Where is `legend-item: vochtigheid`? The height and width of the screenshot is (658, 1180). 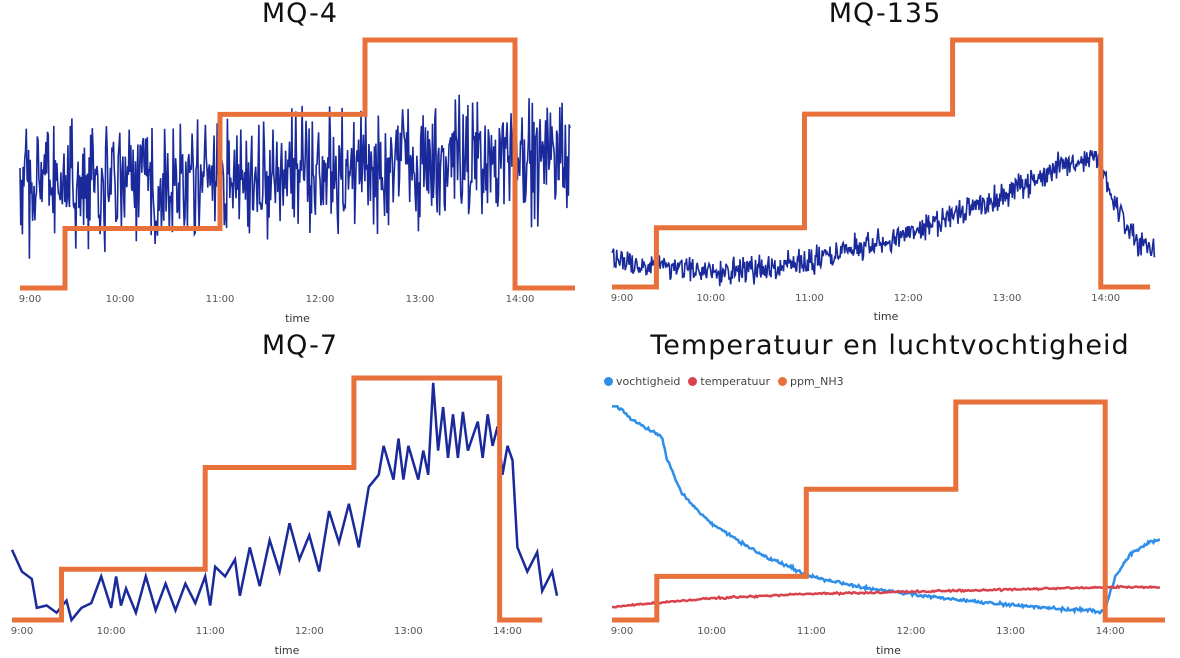 legend-item: vochtigheid is located at coordinates (642, 381).